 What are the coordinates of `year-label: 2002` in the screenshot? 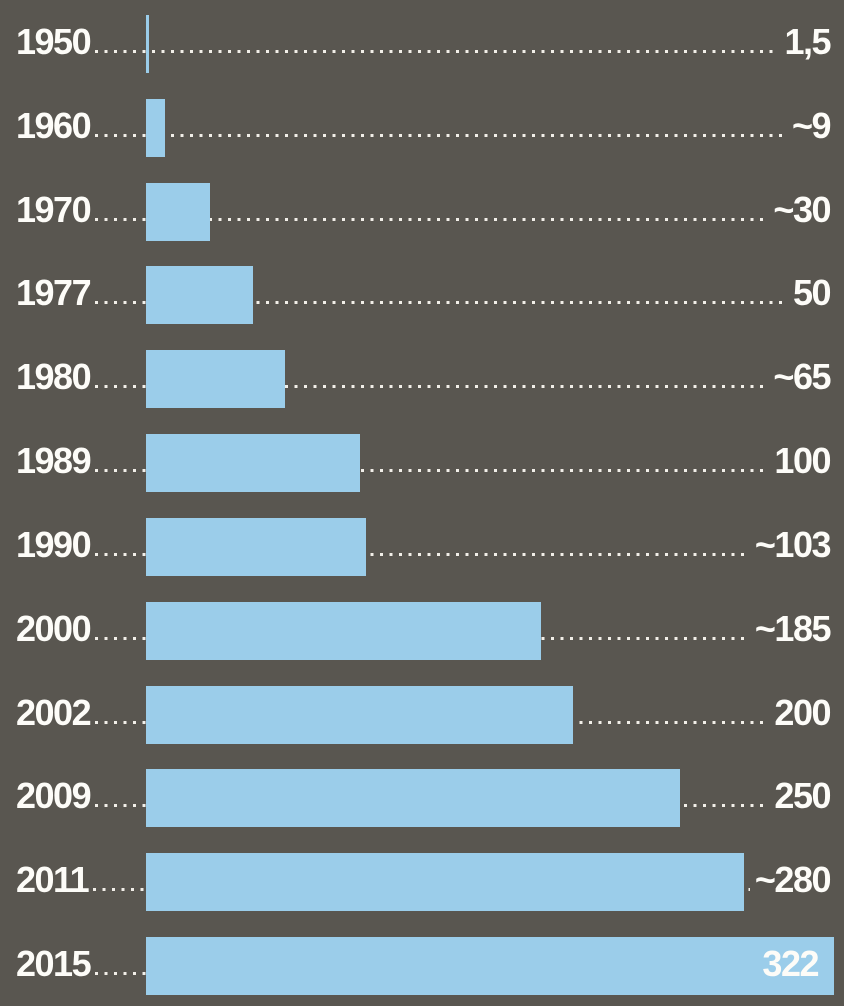 It's located at (54, 712).